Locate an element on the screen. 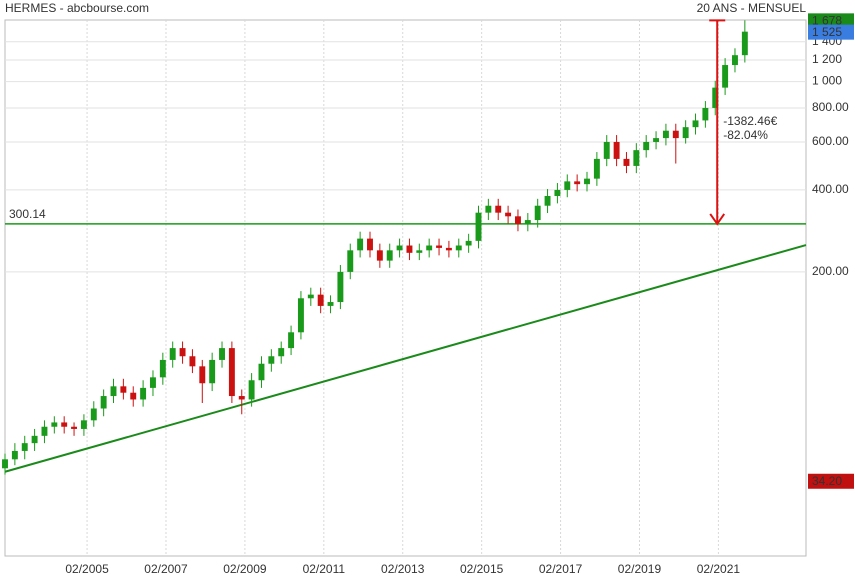  y-tick-label: 1 200 is located at coordinates (827, 59).